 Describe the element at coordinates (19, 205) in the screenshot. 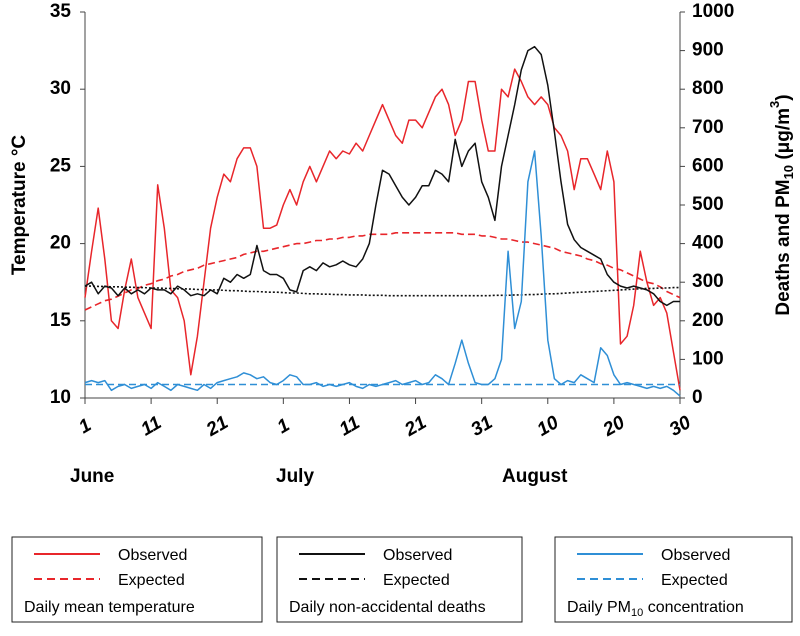

I see `y-axis-label: Temperature °C` at that location.